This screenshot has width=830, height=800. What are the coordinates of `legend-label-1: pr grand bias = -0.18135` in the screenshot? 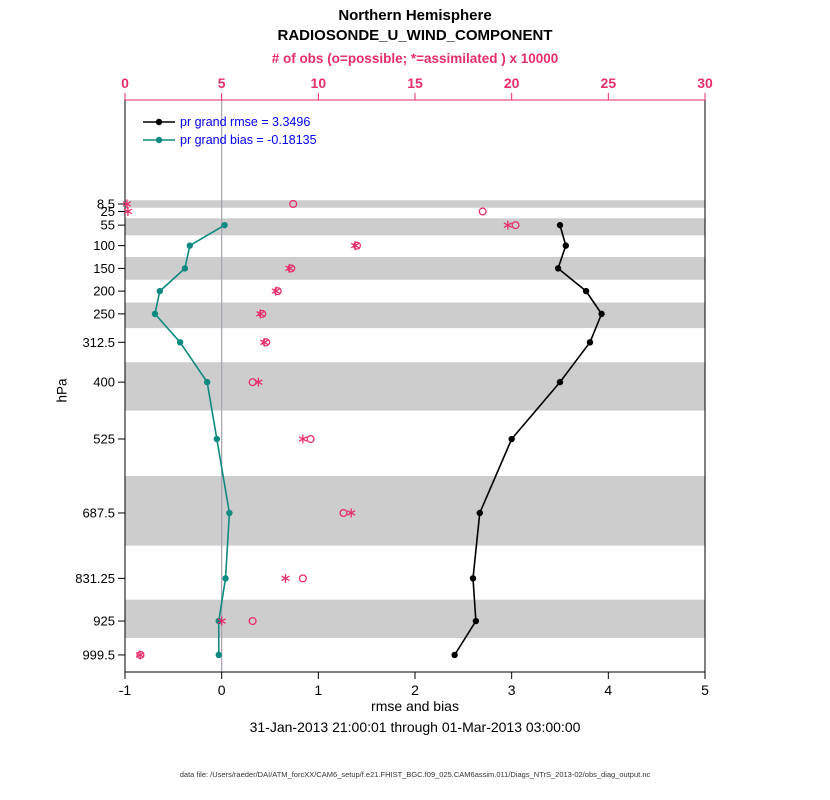 It's located at (248, 140).